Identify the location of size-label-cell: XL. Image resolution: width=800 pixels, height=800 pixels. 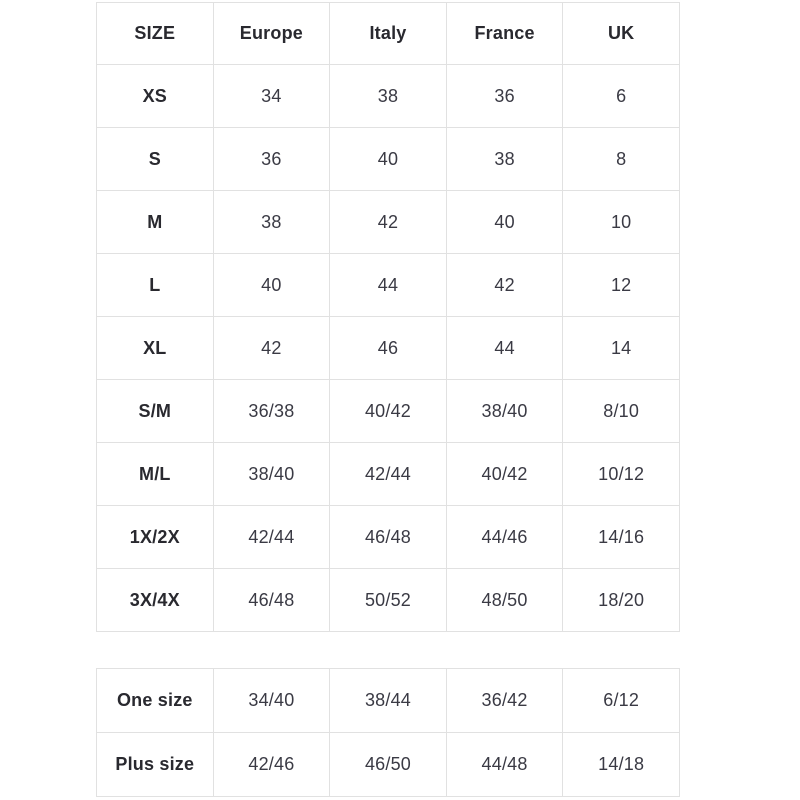
(155, 348).